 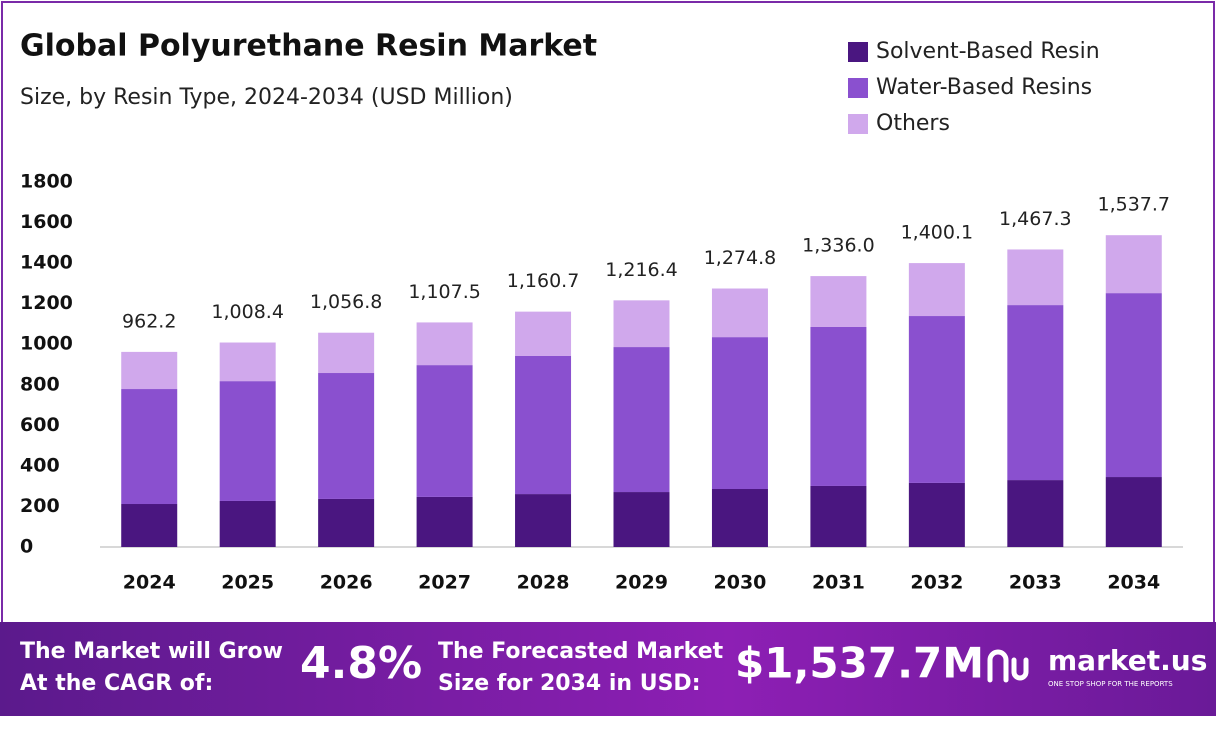 I want to click on legend-label: Water-Based Resins, so click(x=984, y=87).